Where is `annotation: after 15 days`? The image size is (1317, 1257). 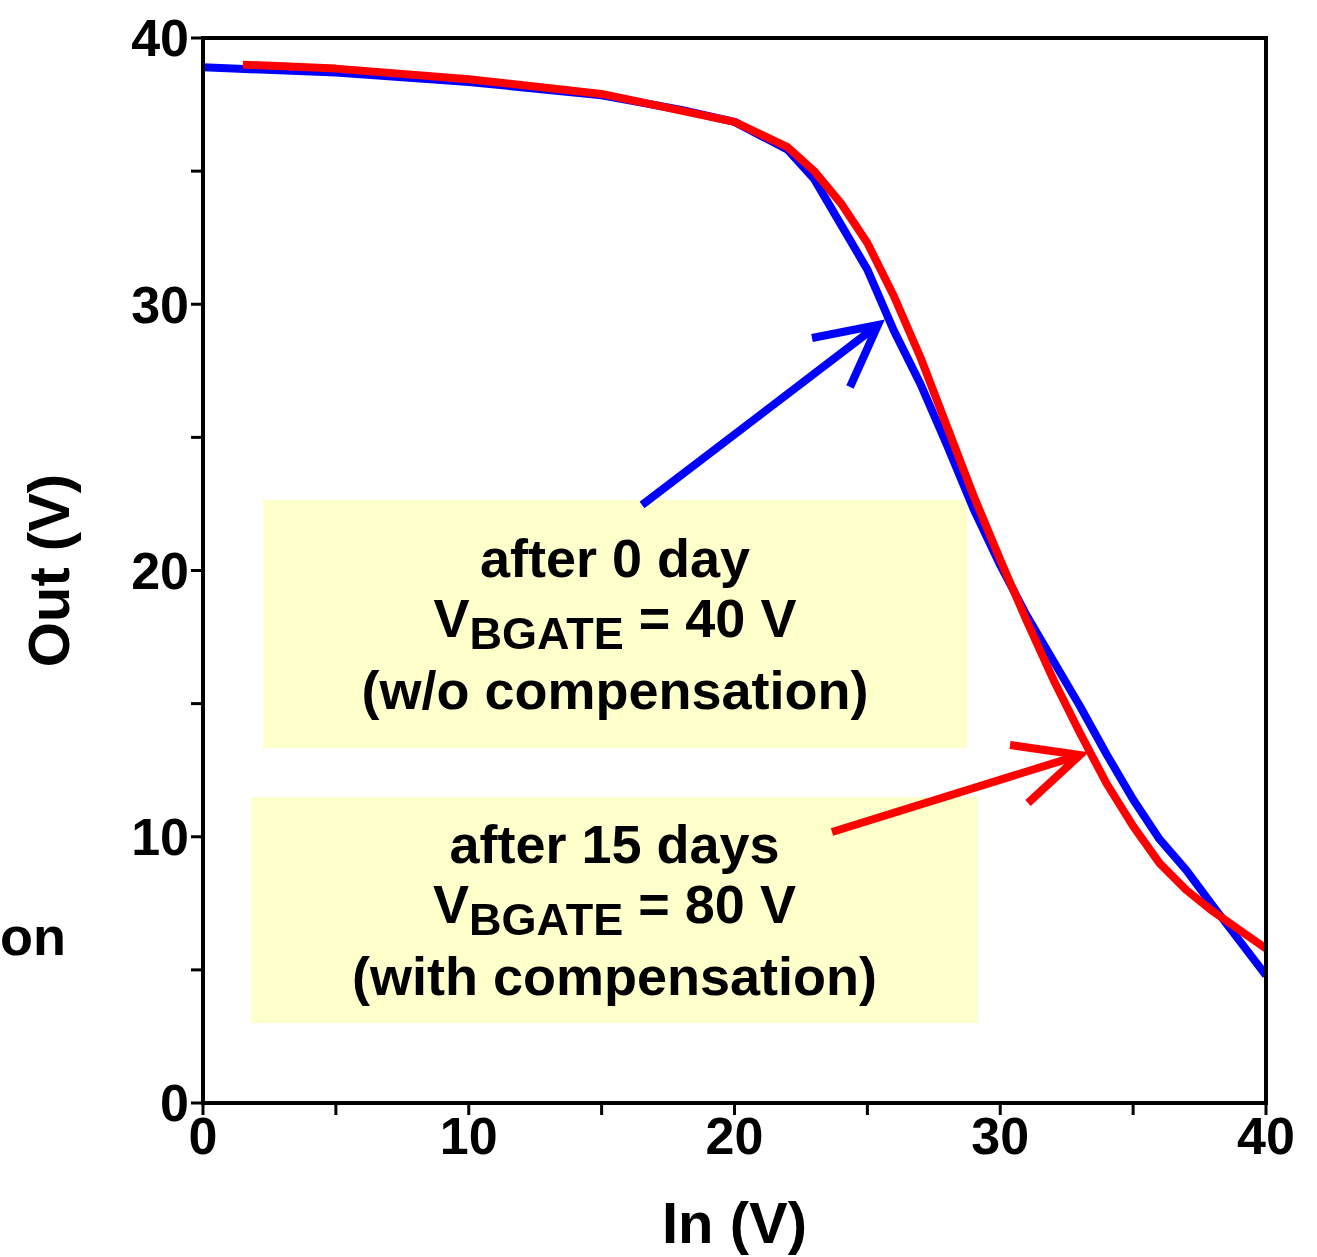
annotation: after 15 days is located at coordinates (614, 844).